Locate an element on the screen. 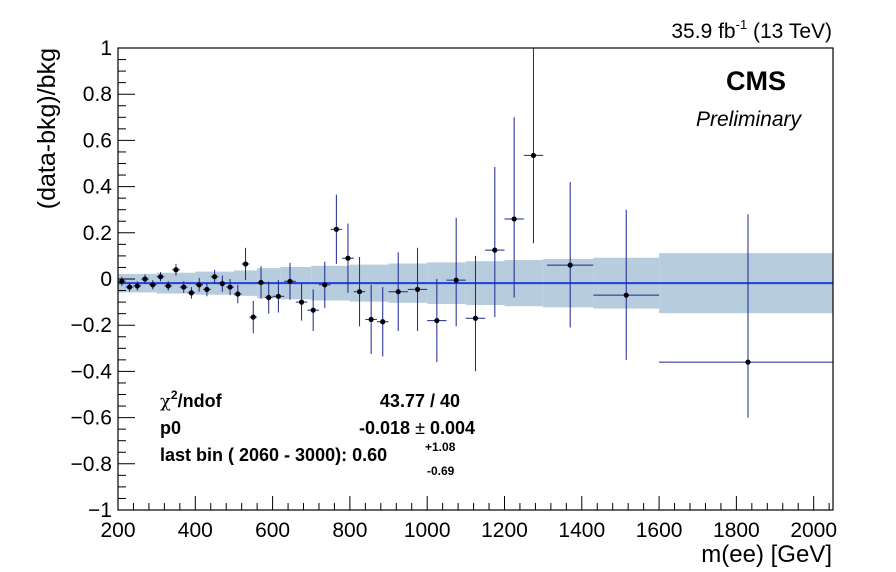 The width and height of the screenshot is (896, 572). lastbin-value: 0.60 is located at coordinates (369, 455).